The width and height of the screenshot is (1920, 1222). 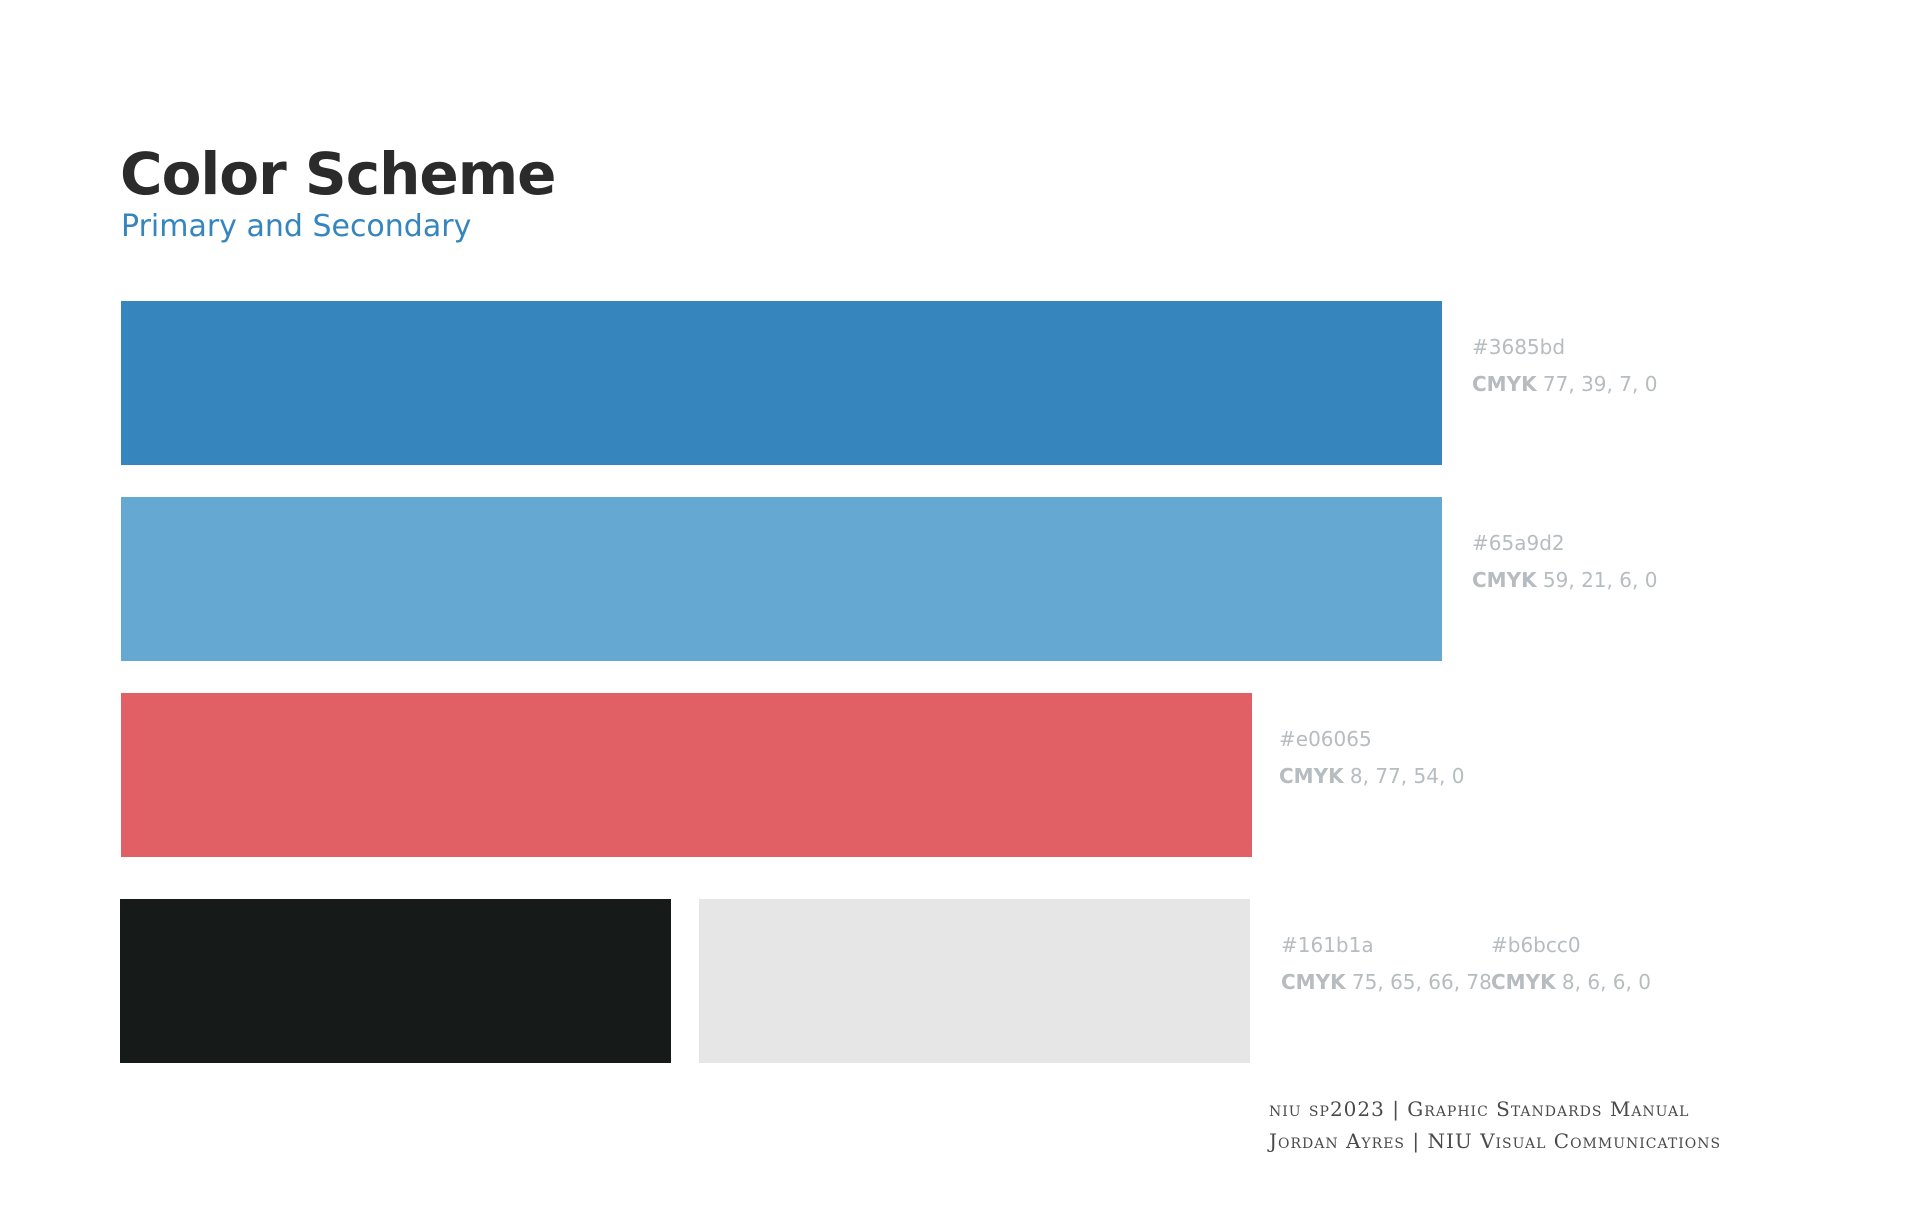 What do you see at coordinates (1565, 384) in the screenshot?
I see `swatch-blue-cmyk: CMYK 77, 39, 7, 0` at bounding box center [1565, 384].